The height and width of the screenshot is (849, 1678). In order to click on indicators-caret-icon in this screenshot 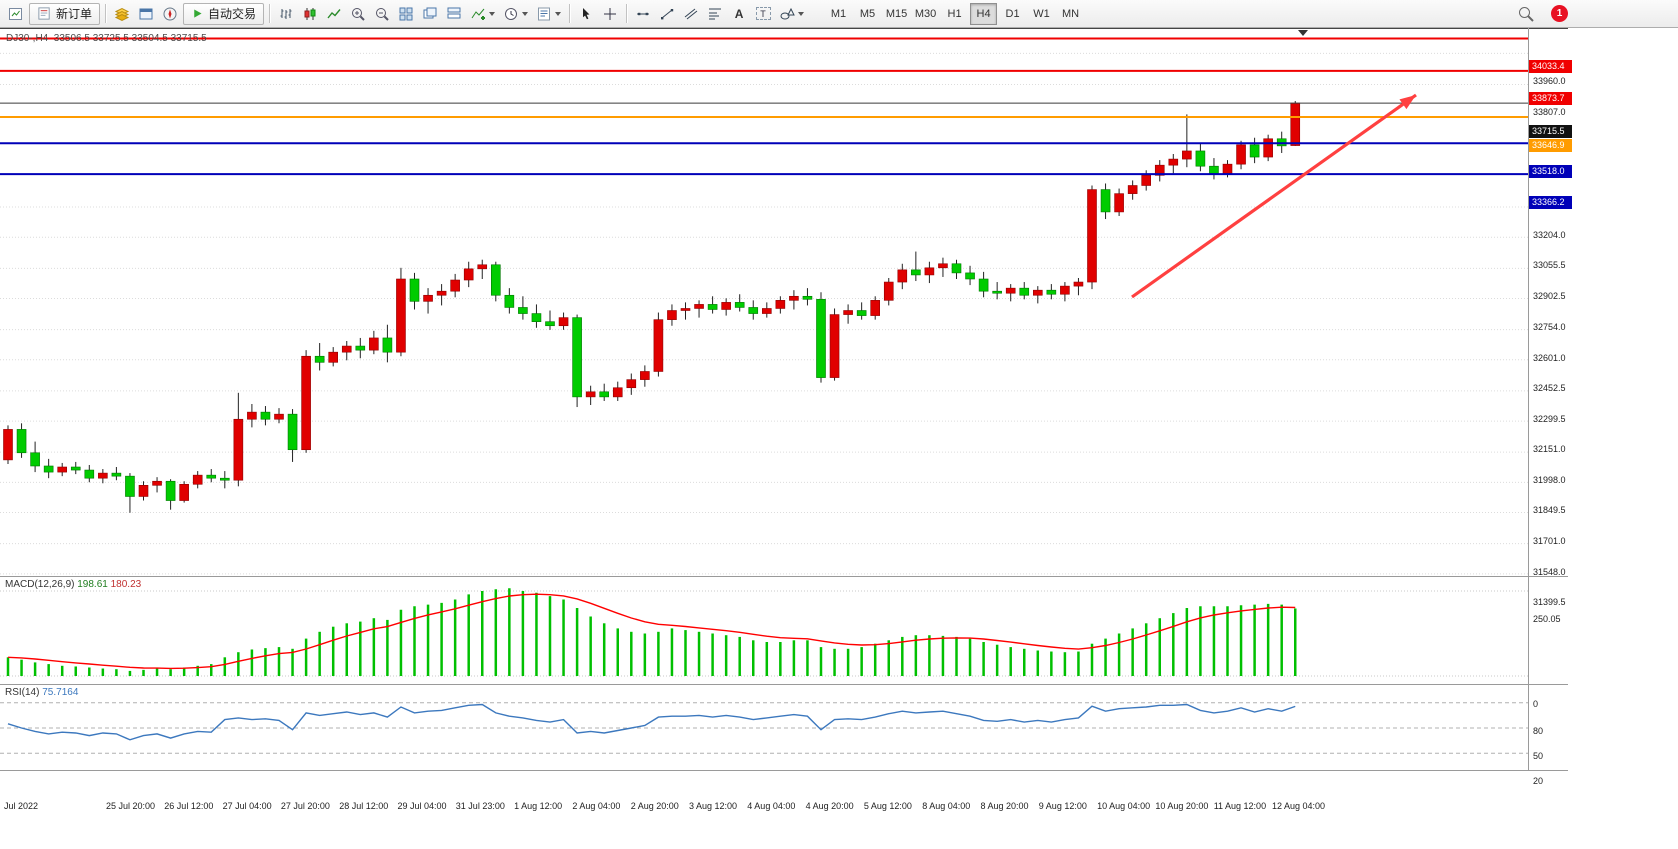, I will do `click(492, 13)`.